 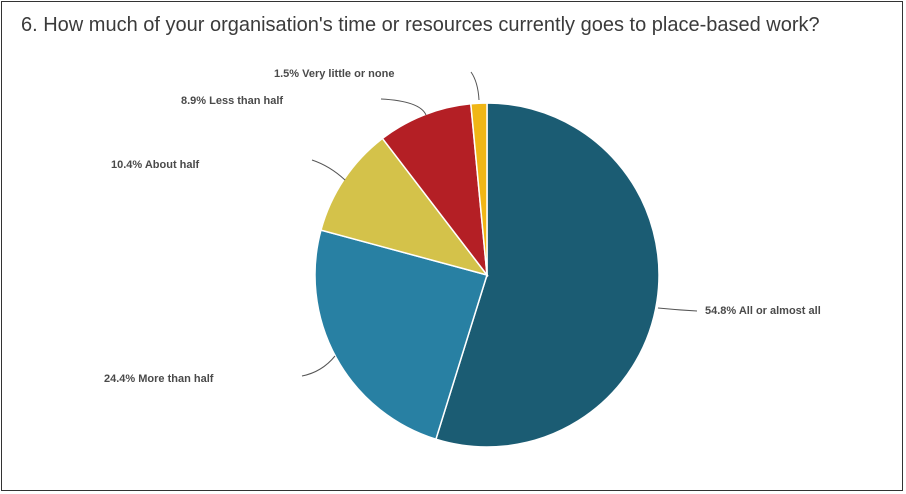 What do you see at coordinates (763, 311) in the screenshot?
I see `slice-label-all-or-almost-all: 54.8% All or almost all` at bounding box center [763, 311].